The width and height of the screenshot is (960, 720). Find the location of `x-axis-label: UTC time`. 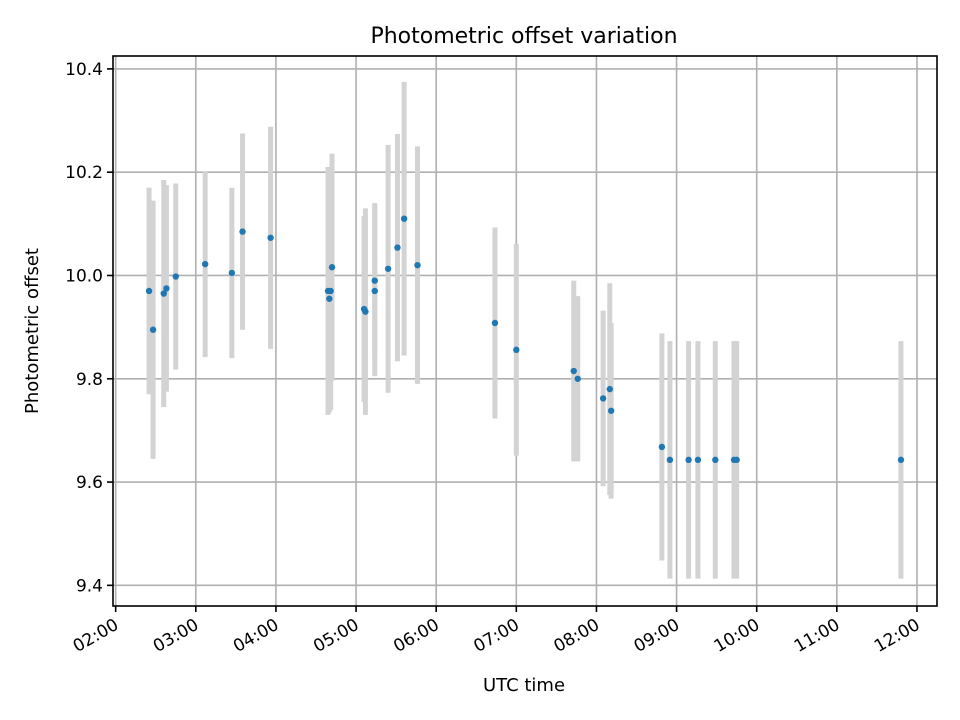

x-axis-label: UTC time is located at coordinates (524, 685).